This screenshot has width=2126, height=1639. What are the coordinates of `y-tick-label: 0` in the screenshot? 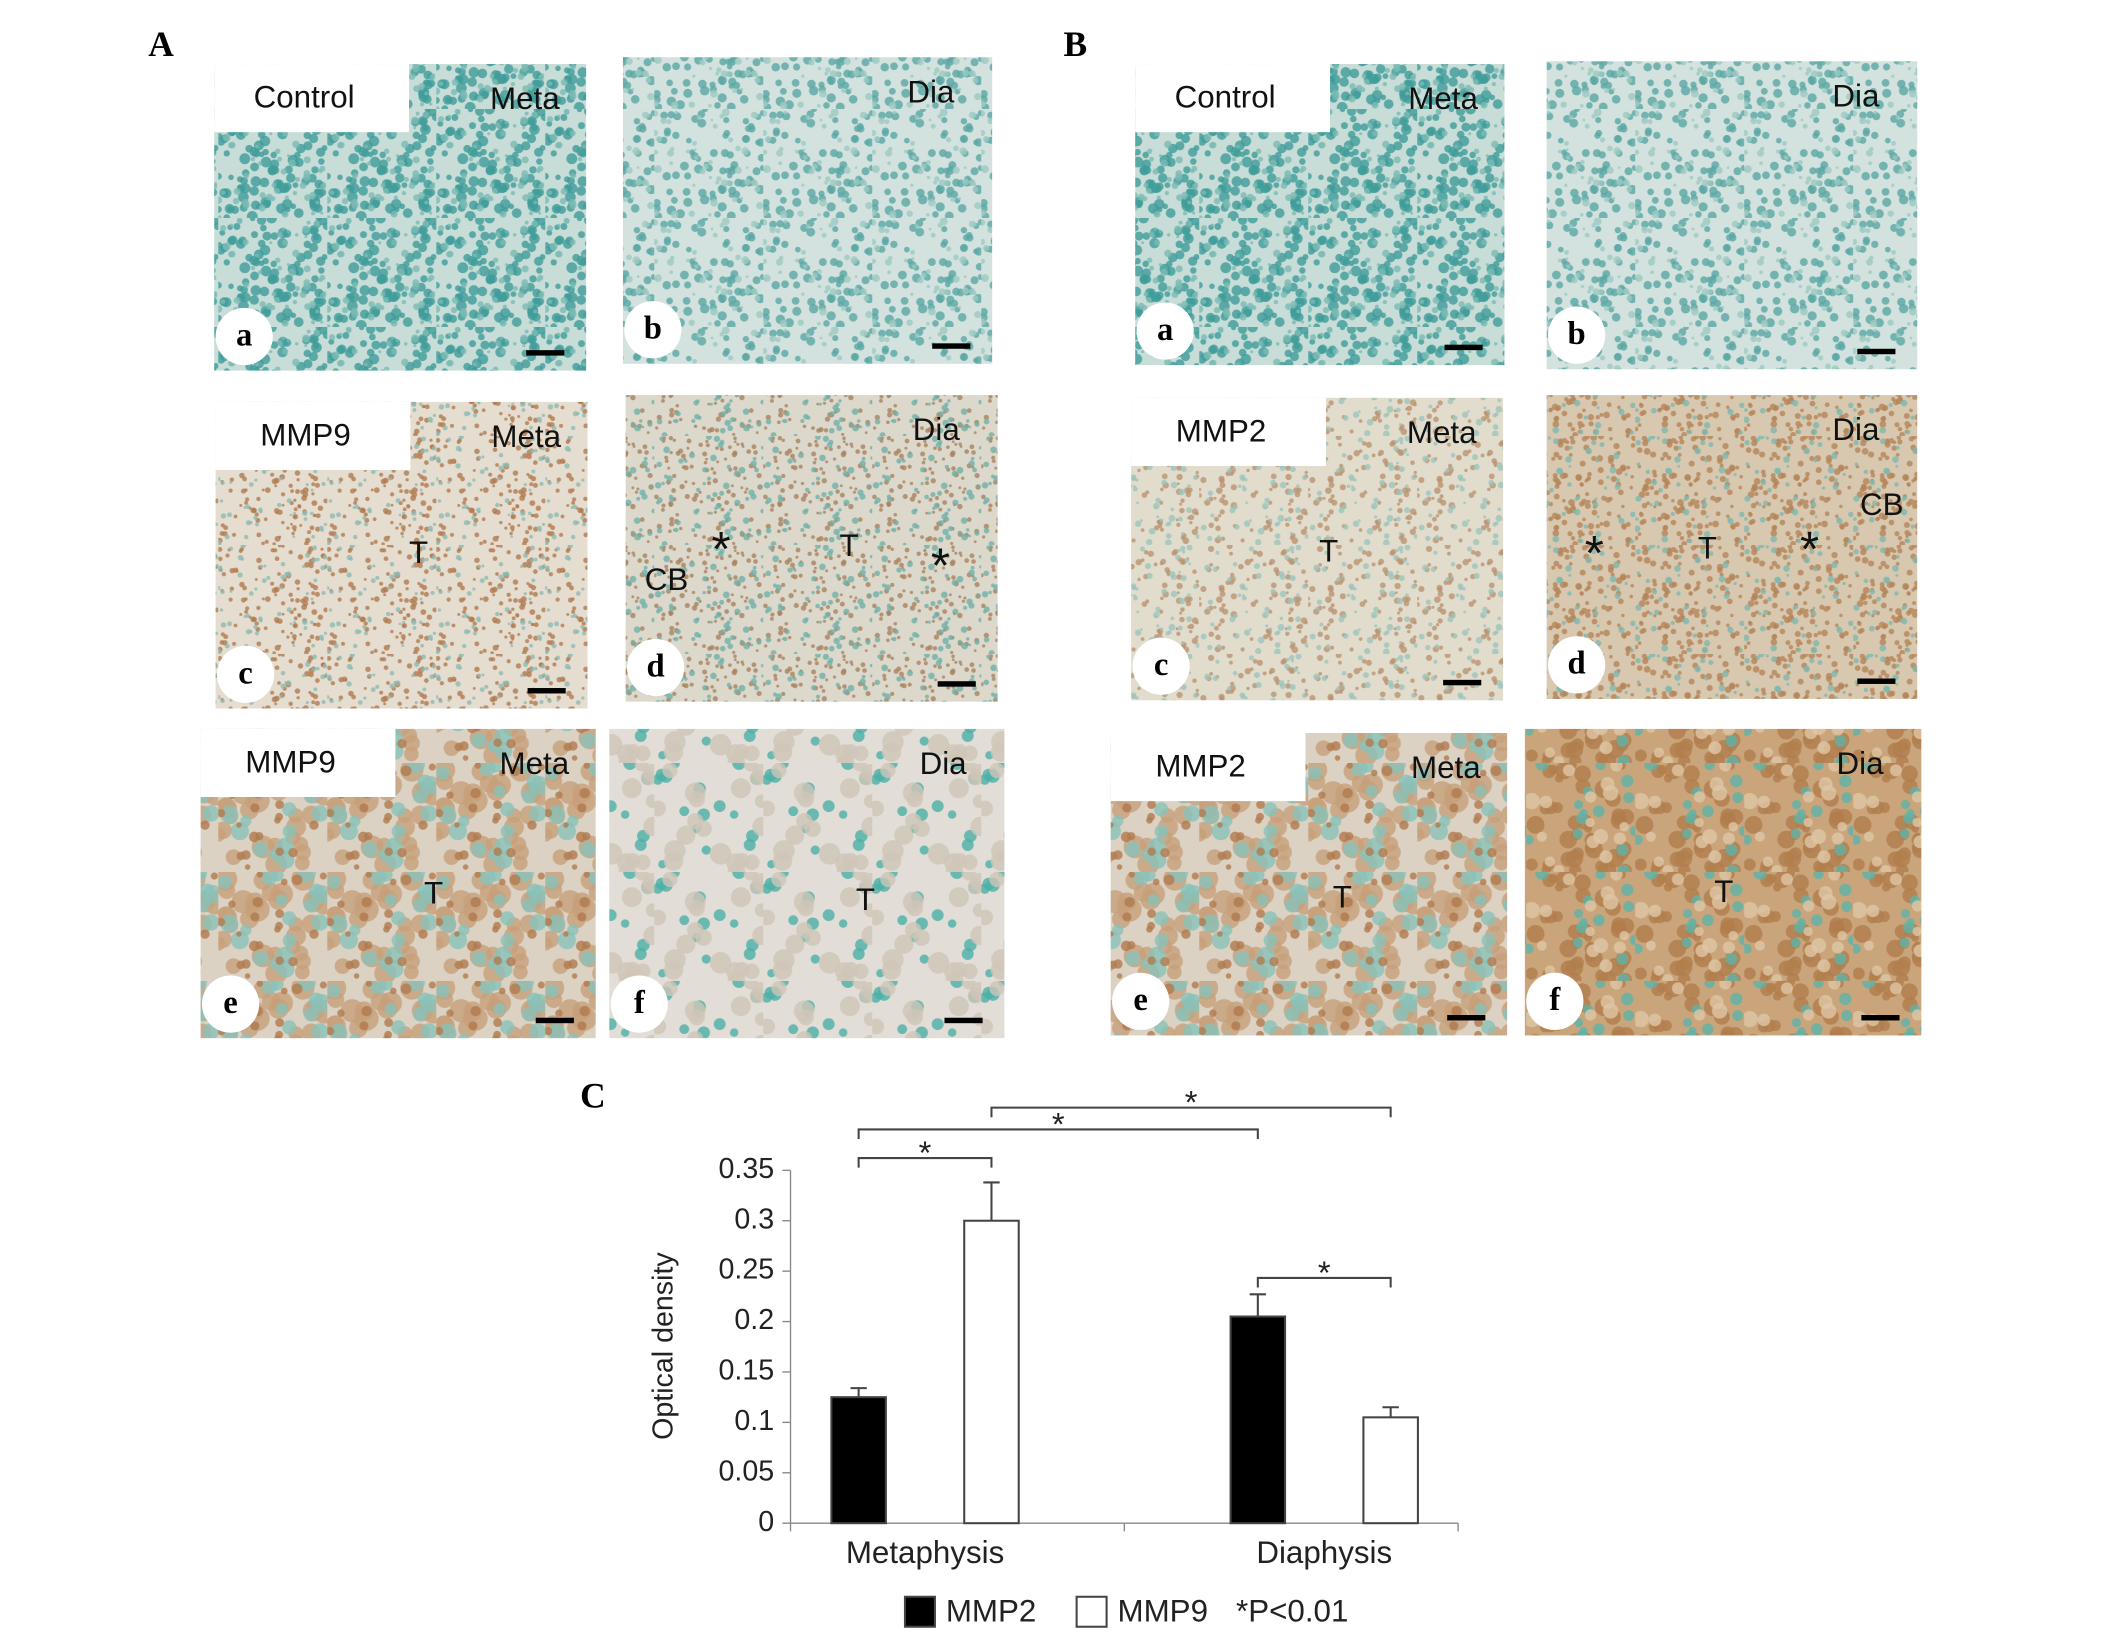 It's located at (766, 1522).